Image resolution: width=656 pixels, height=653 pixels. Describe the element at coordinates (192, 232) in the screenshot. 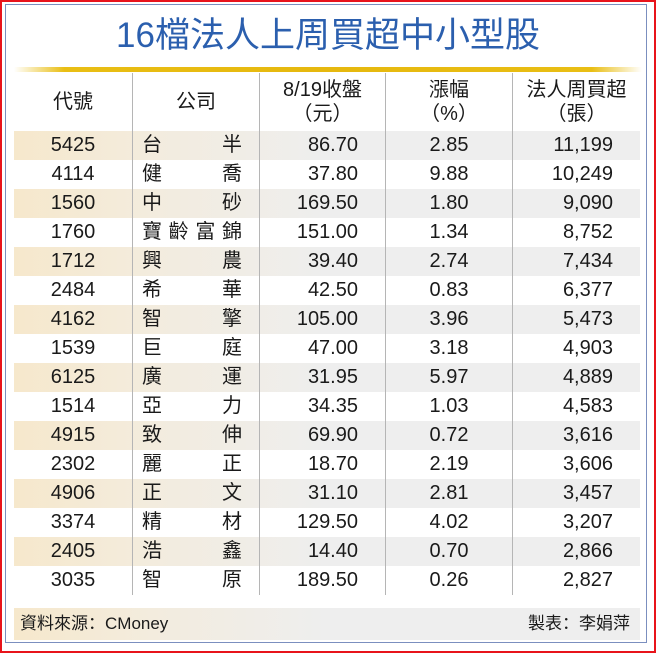

I see `cell-company: 寶齡富錦` at that location.